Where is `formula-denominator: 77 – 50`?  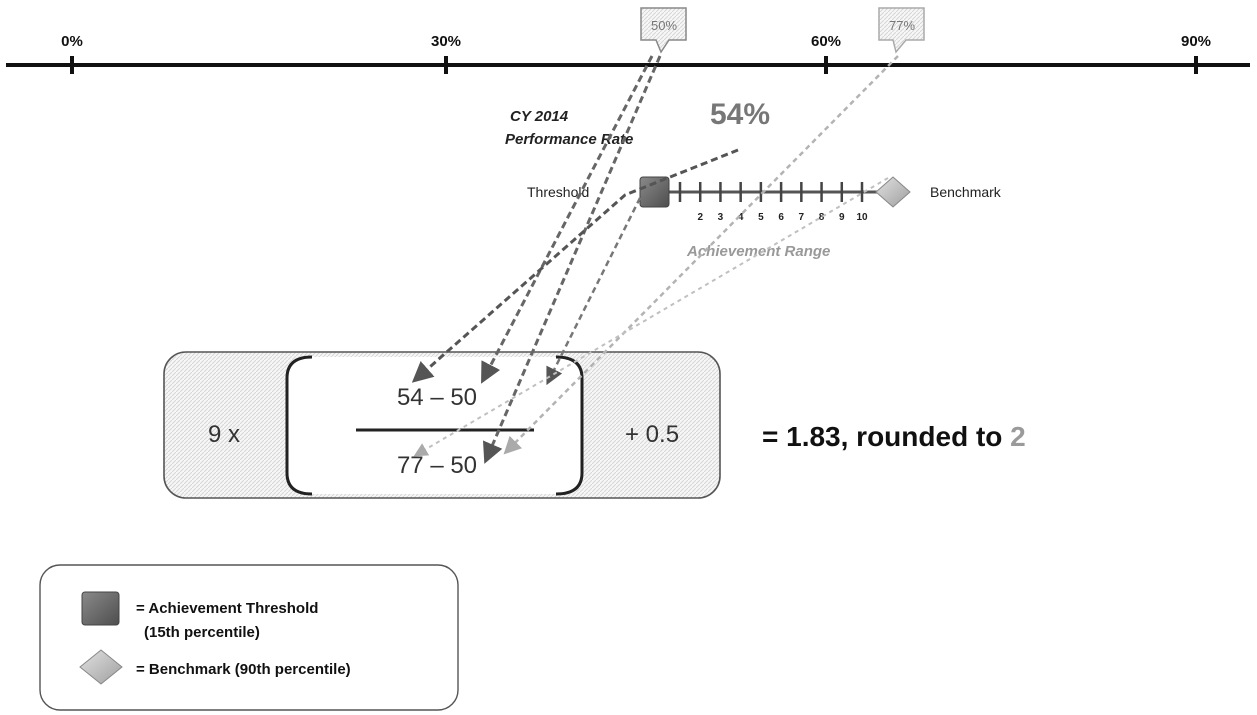
formula-denominator: 77 – 50 is located at coordinates (437, 465).